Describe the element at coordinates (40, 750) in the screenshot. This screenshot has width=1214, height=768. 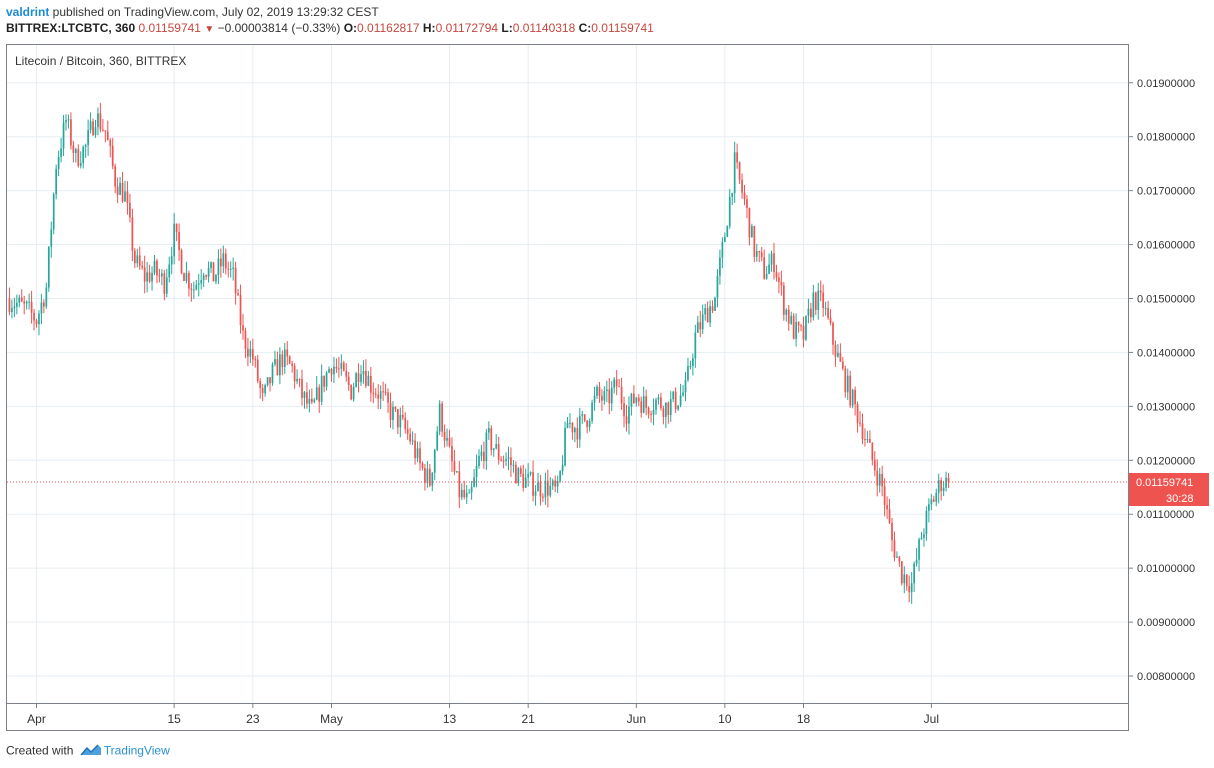
I see `created-with-label: Created with` at that location.